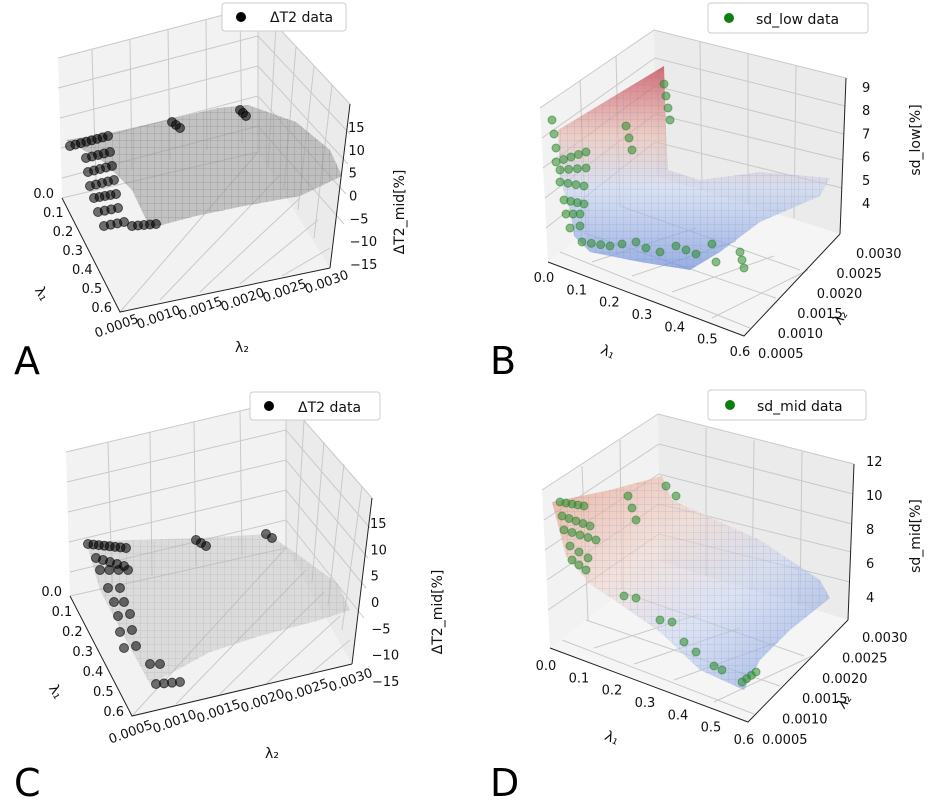  What do you see at coordinates (180, 609) in the screenshot?
I see `data-points-c` at bounding box center [180, 609].